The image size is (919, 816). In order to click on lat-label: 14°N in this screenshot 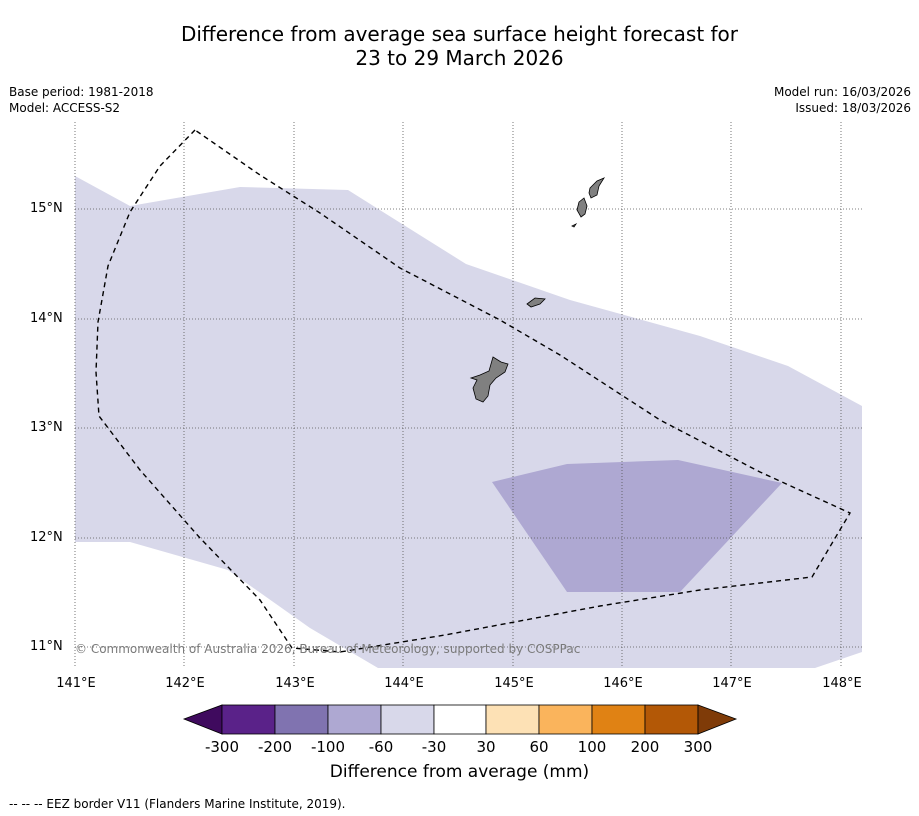, I will do `click(46, 318)`.